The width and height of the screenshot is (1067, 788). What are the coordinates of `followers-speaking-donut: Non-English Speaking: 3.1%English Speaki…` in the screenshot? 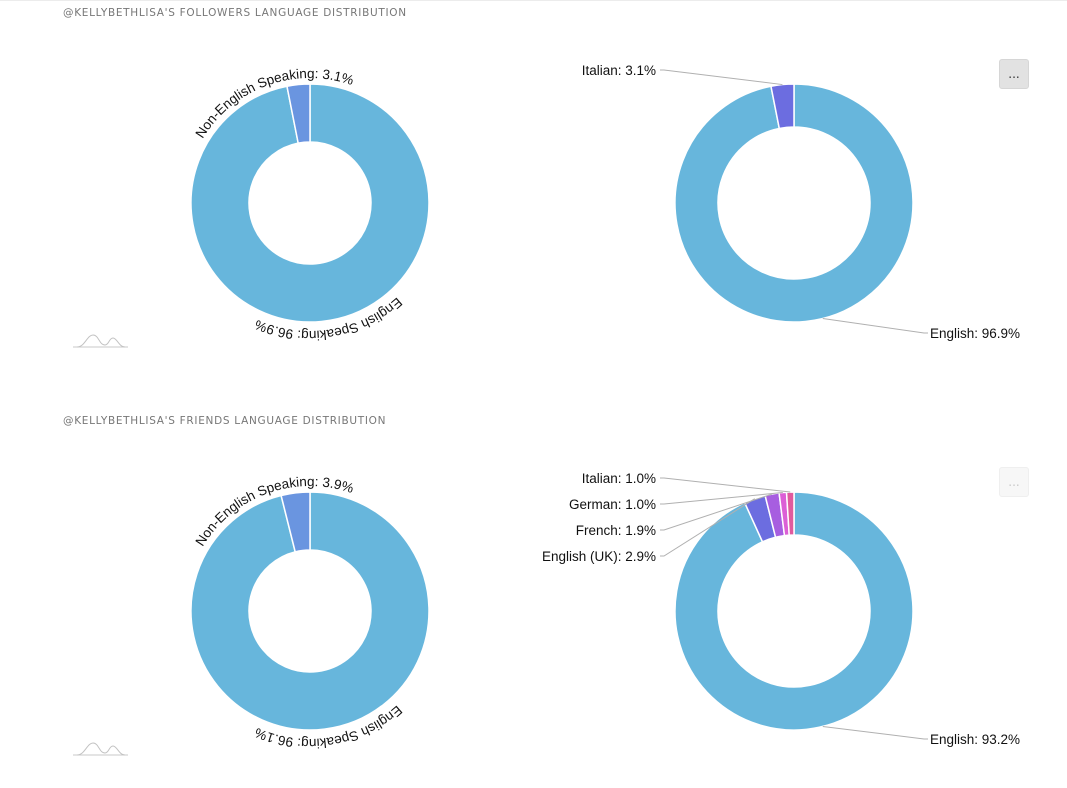 It's located at (310, 204).